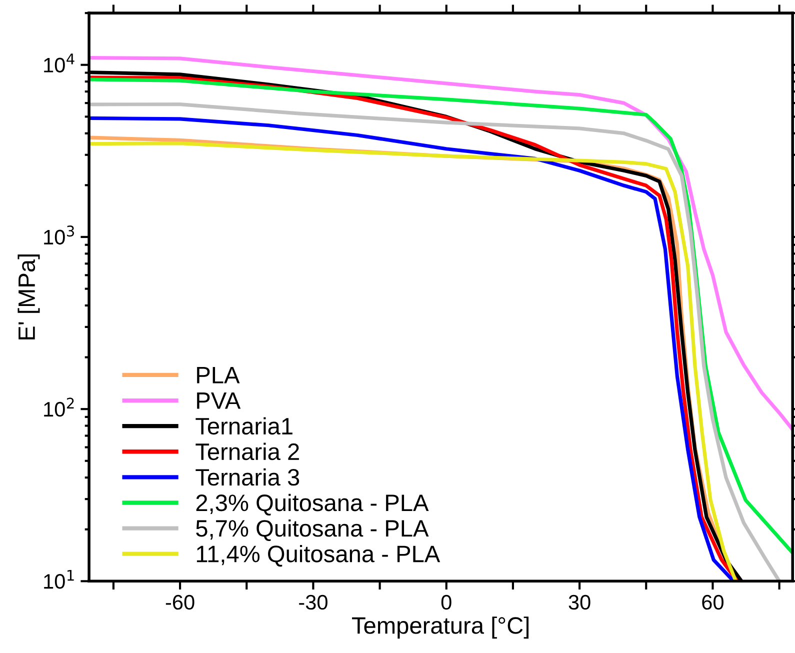 This screenshot has height=653, width=795. What do you see at coordinates (446, 602) in the screenshot?
I see `x-tick-label: 0` at bounding box center [446, 602].